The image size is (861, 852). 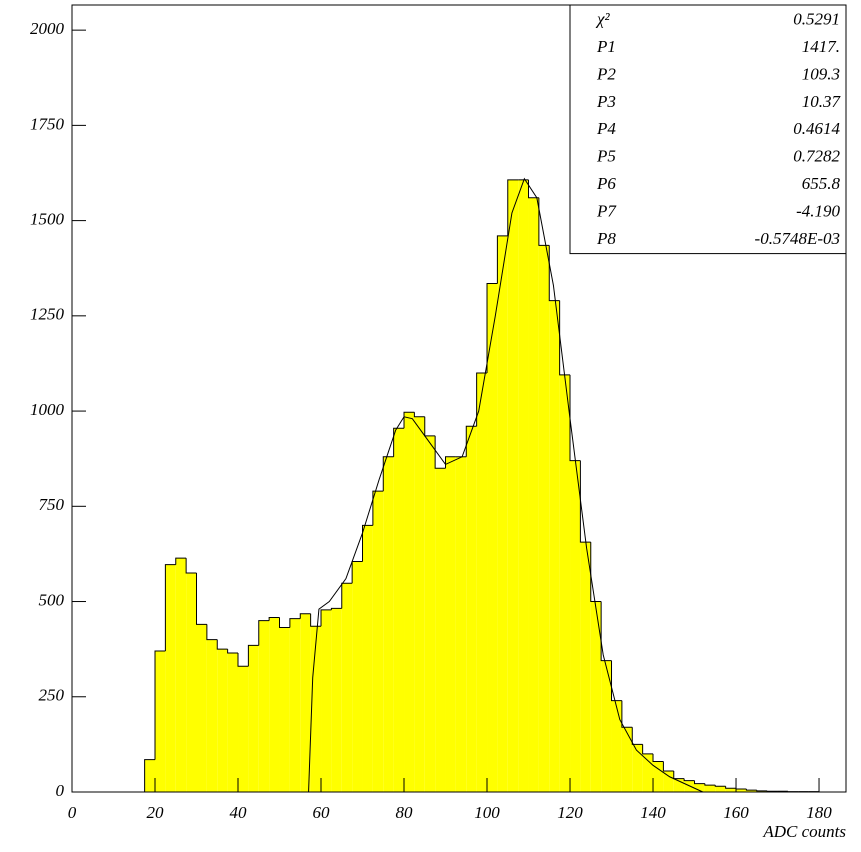 What do you see at coordinates (52, 599) in the screenshot?
I see `y-tick-label: 500` at bounding box center [52, 599].